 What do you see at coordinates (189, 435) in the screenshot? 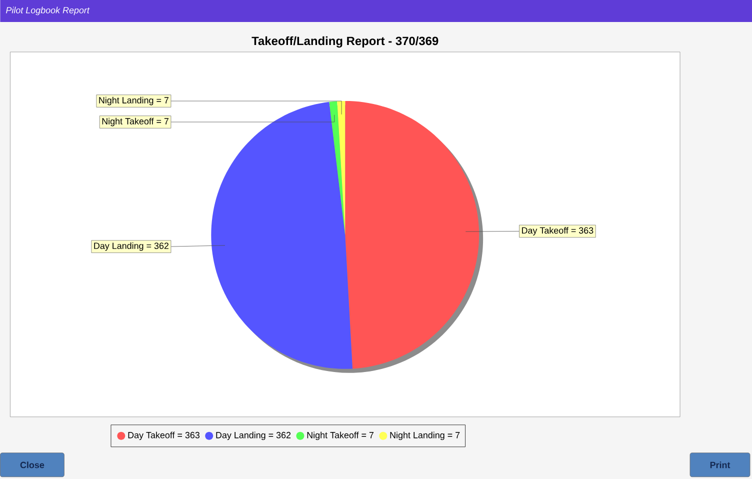
I see `text: = 363` at bounding box center [189, 435].